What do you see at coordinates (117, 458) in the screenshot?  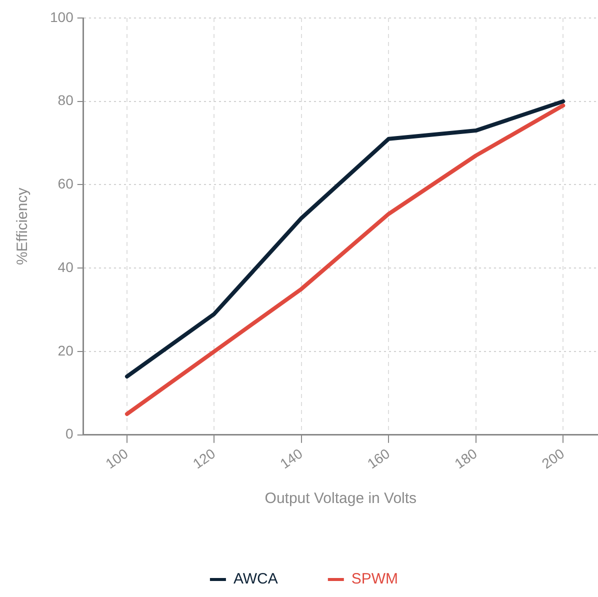 I see `x-tick-label: 100` at bounding box center [117, 458].